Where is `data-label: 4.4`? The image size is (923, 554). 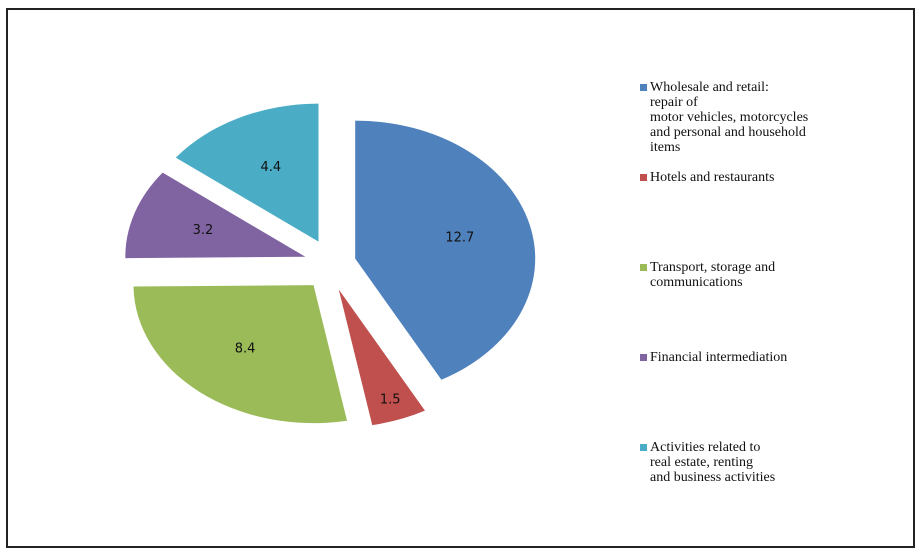
data-label: 4.4 is located at coordinates (270, 167).